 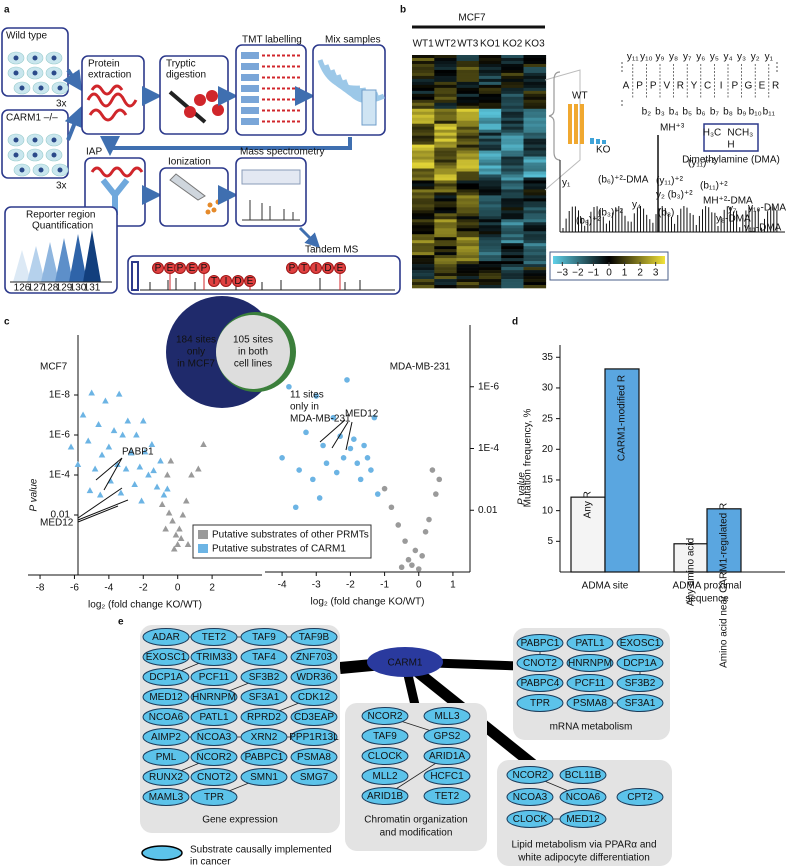 I want to click on peak-label: y₁, so click(x=566, y=183).